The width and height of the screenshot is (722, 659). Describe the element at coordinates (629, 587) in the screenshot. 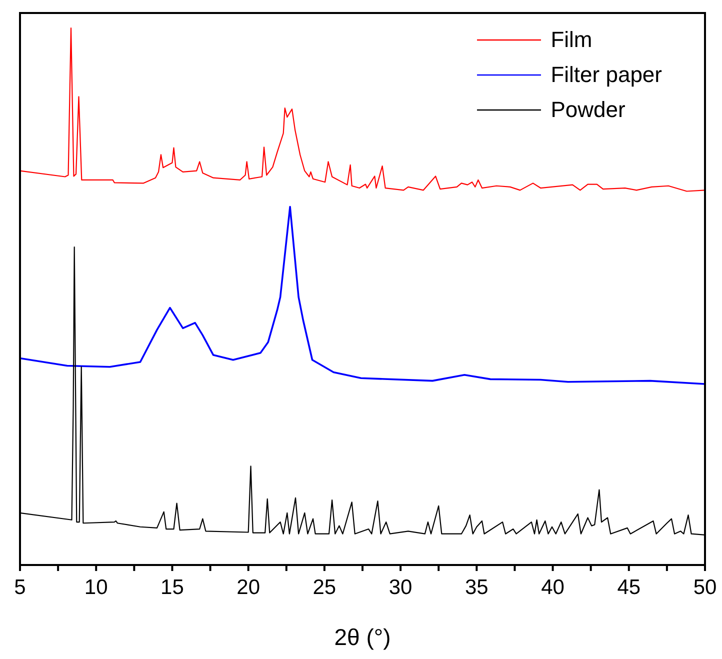

I see `x-tick-label: 45` at that location.